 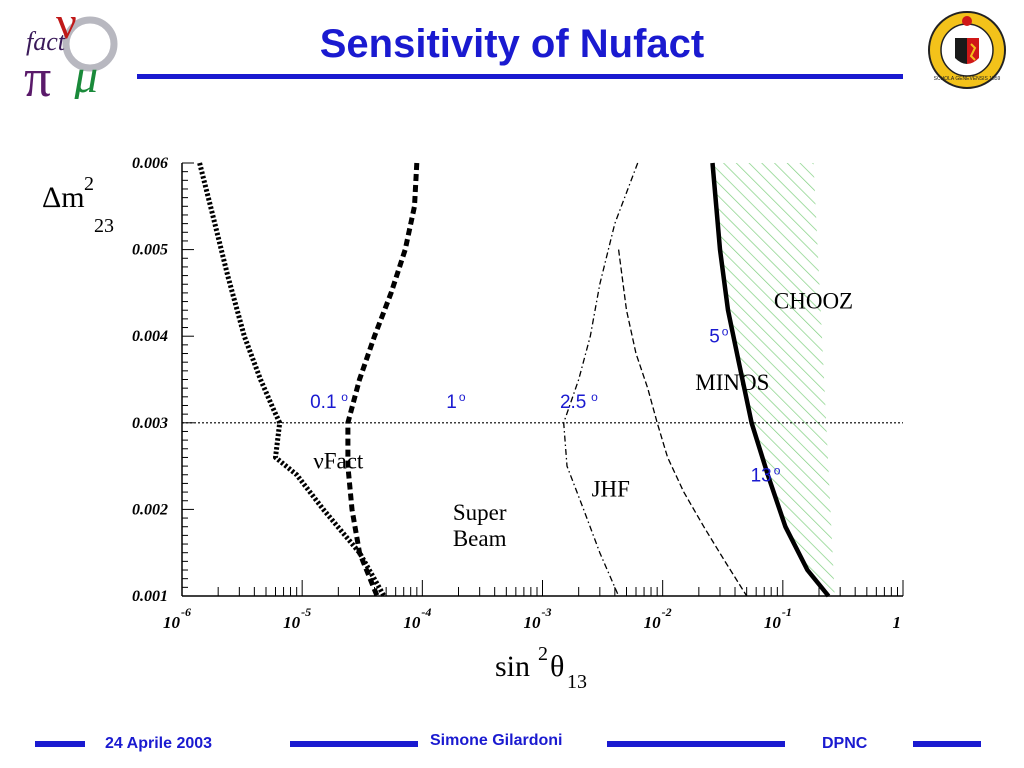 What do you see at coordinates (813, 300) in the screenshot?
I see `curve-label: CHOOZ` at bounding box center [813, 300].